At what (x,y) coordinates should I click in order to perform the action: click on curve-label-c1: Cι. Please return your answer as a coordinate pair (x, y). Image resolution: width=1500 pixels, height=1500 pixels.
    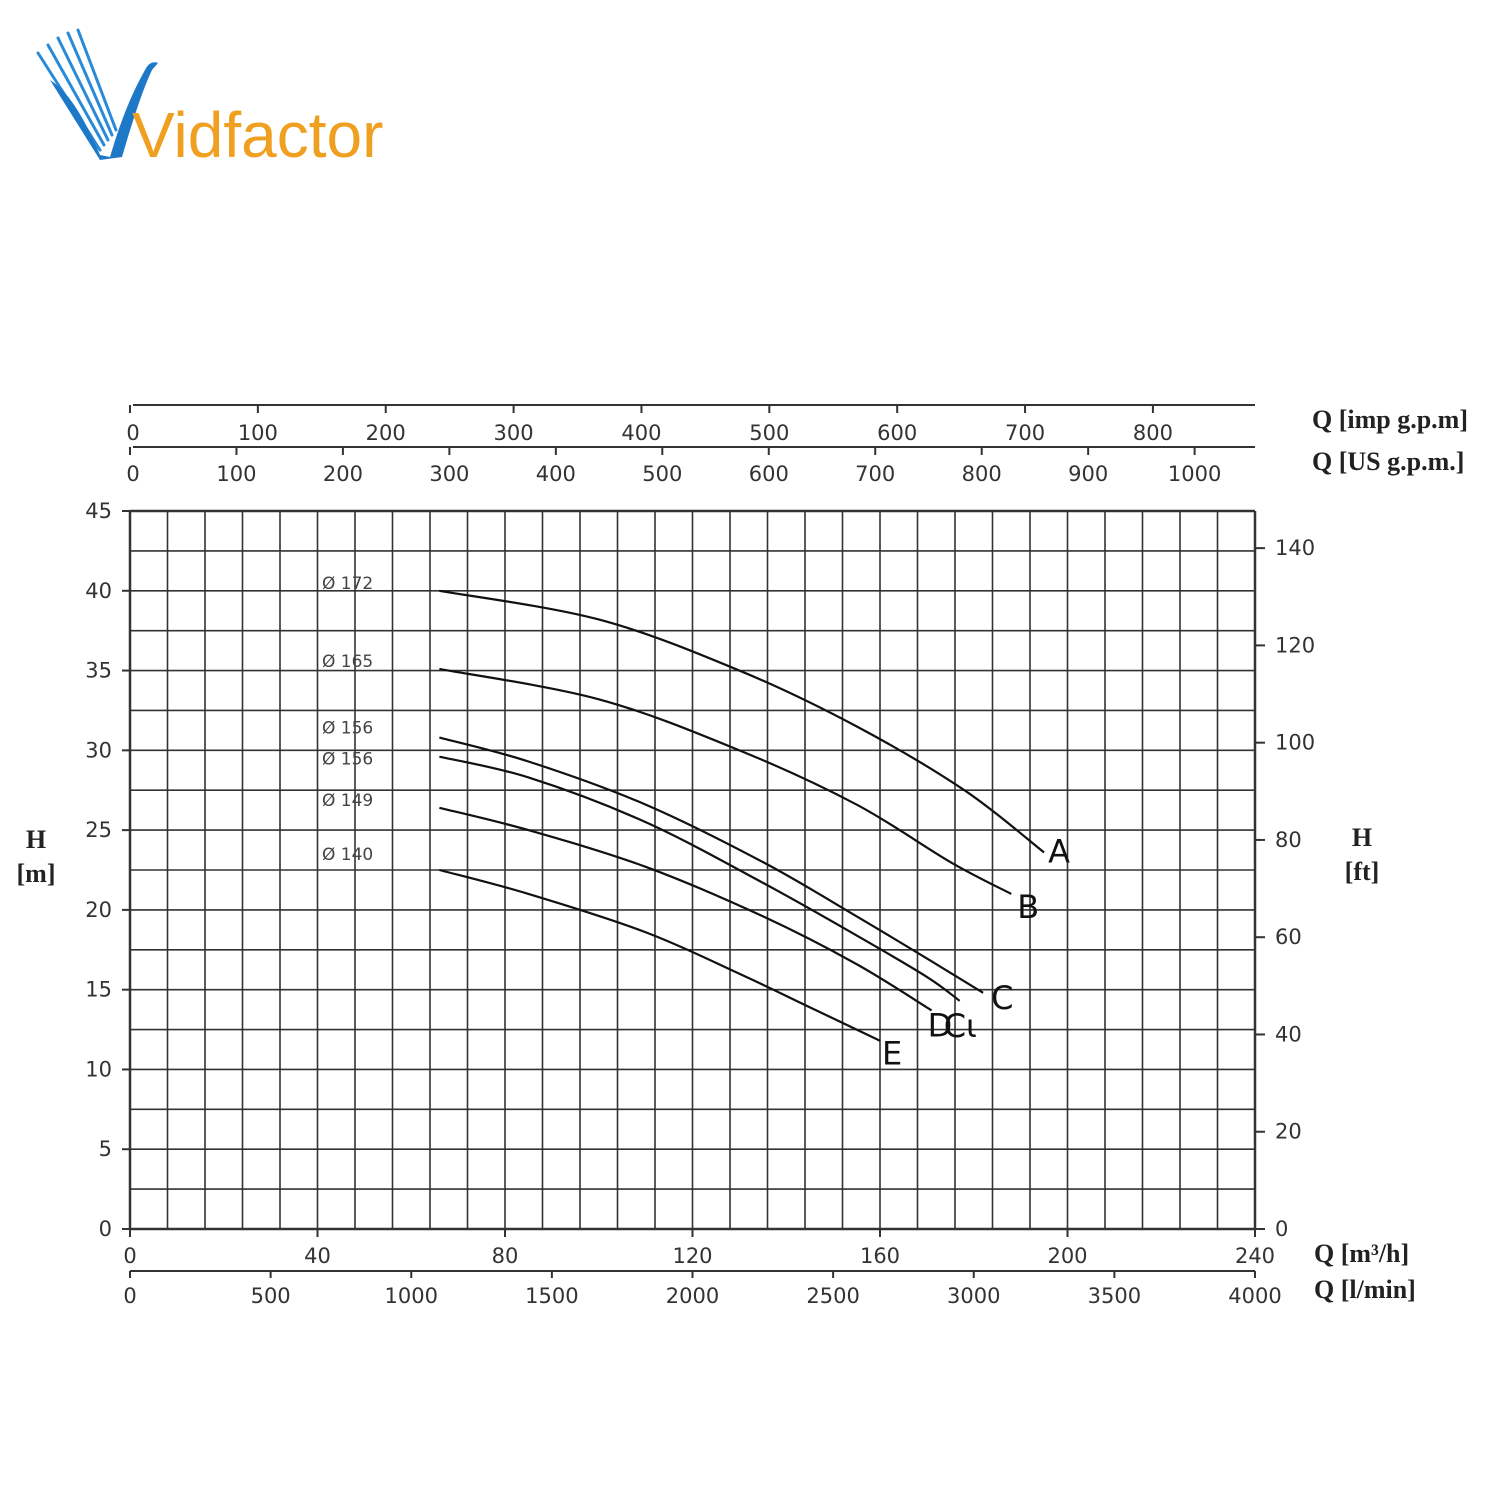
    Looking at the image, I should click on (960, 1026).